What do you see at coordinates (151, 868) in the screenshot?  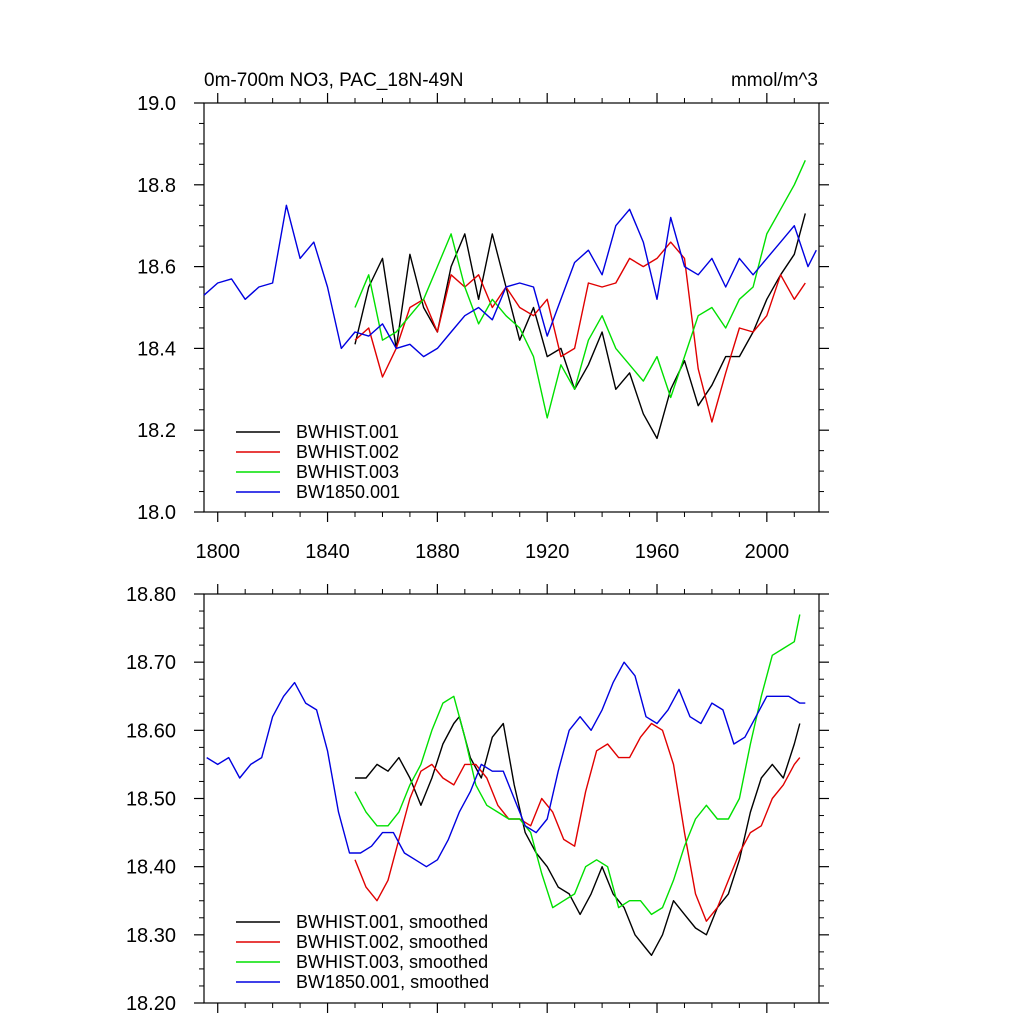 I see `y-tick-label: 18.40` at bounding box center [151, 868].